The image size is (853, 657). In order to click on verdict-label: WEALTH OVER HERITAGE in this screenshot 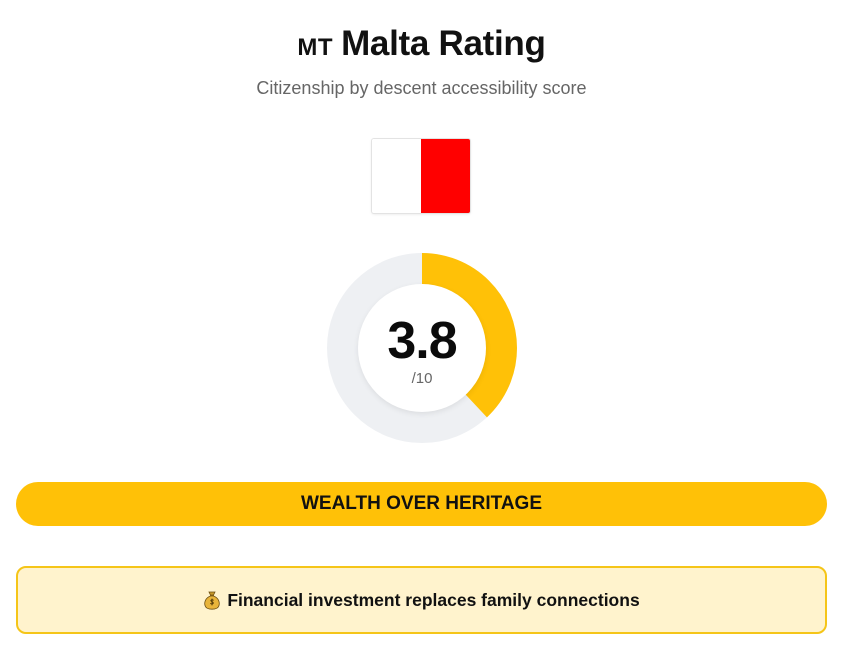, I will do `click(421, 503)`.